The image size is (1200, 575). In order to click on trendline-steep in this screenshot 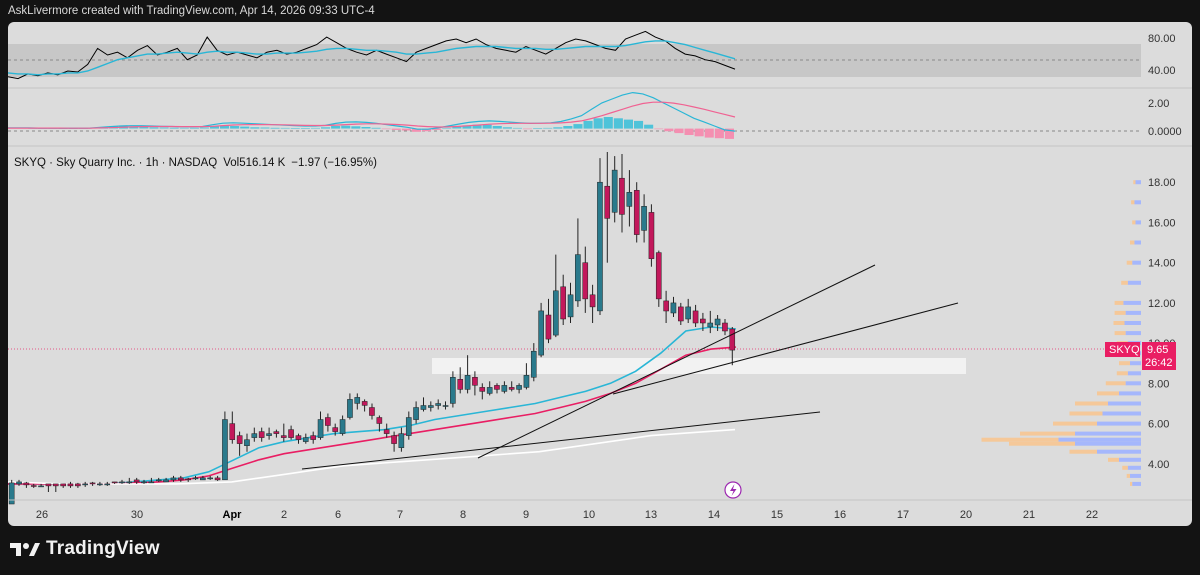, I will do `click(676, 361)`.